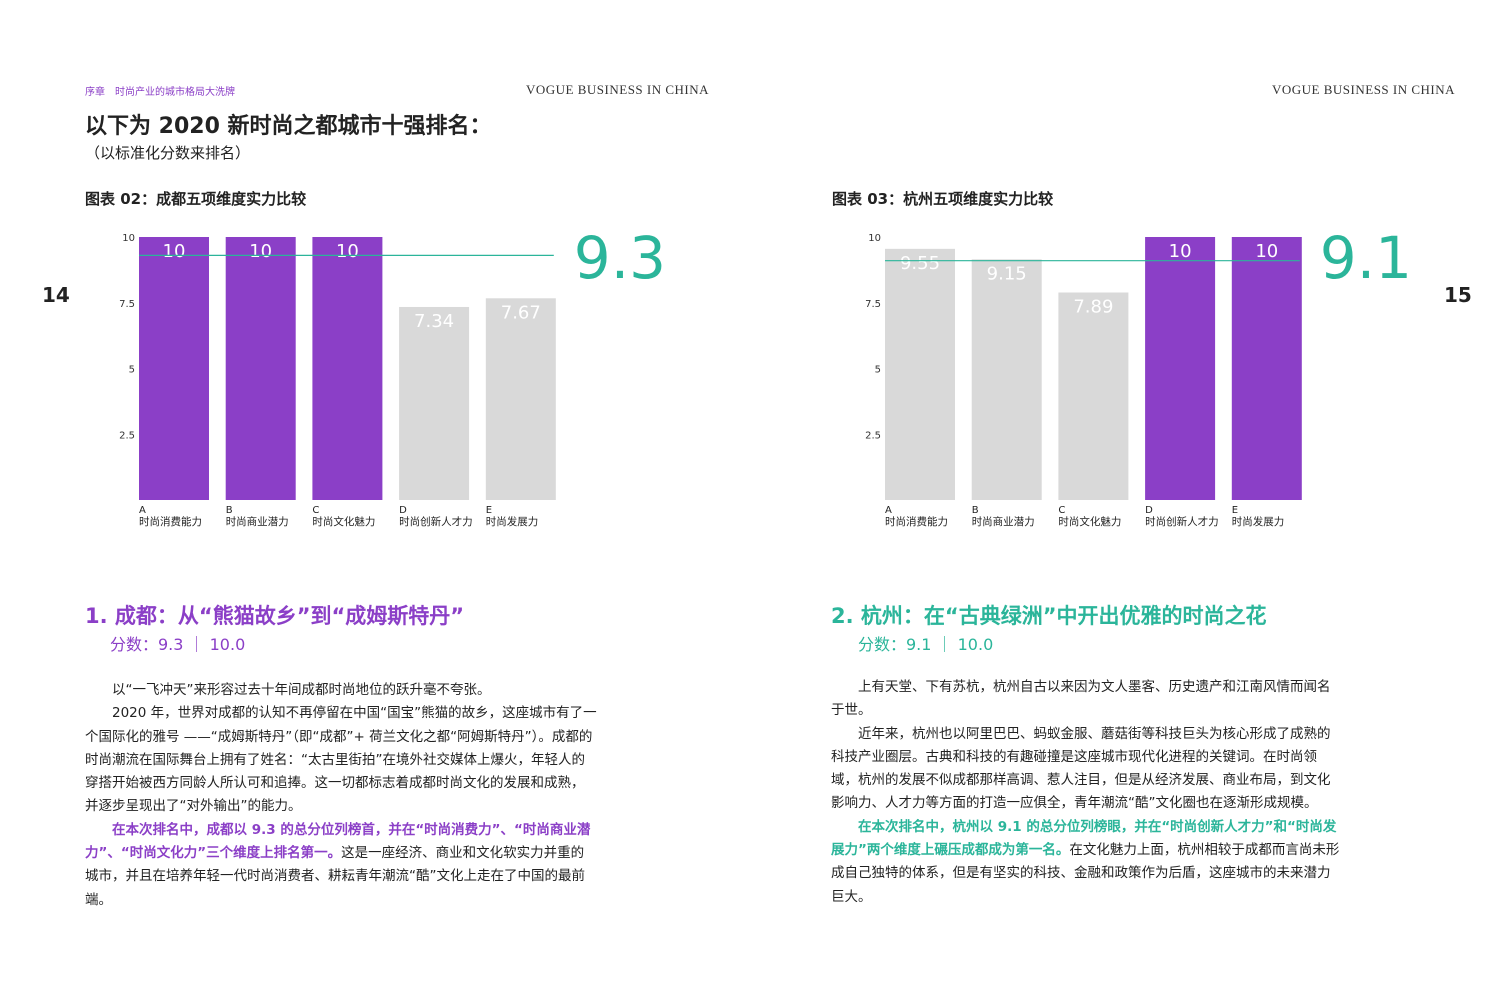 This screenshot has height=1001, width=1511. What do you see at coordinates (56, 295) in the screenshot?
I see `page-number: 14` at bounding box center [56, 295].